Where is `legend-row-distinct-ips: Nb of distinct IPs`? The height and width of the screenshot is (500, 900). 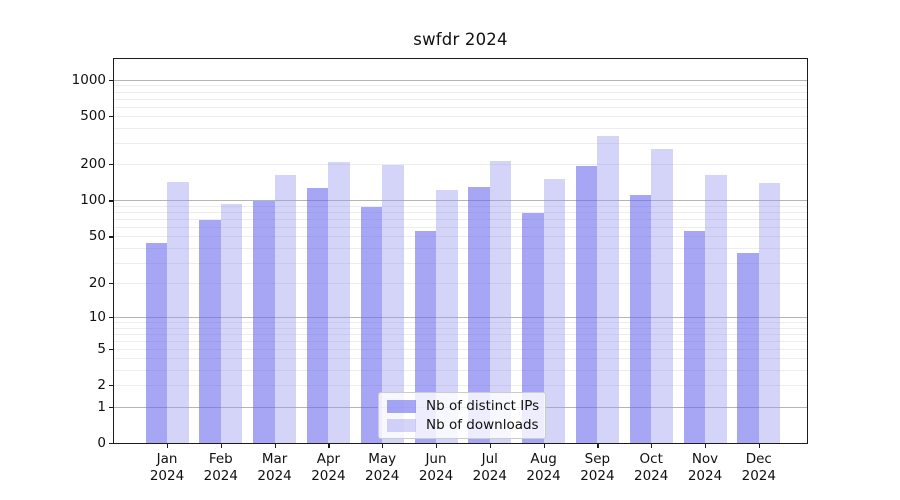 legend-row-distinct-ips: Nb of distinct IPs is located at coordinates (463, 406).